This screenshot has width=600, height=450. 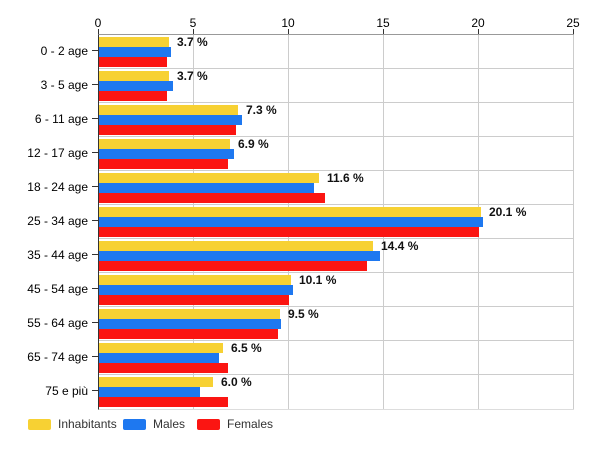 What do you see at coordinates (300, 425) in the screenshot?
I see `chart-legend: Inhabitants Males Females` at bounding box center [300, 425].